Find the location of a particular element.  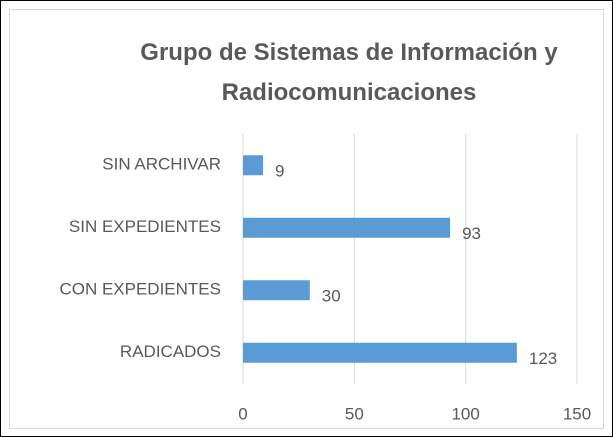

y-tick-label: CON EXPEDIENTES is located at coordinates (140, 289).